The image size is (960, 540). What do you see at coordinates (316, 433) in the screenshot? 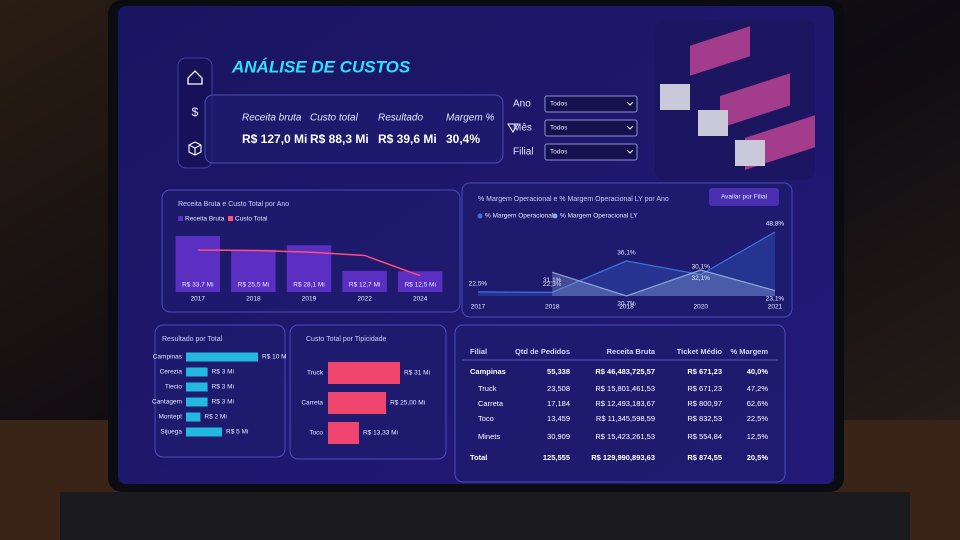
I see `y-tick-label: Toco` at bounding box center [316, 433].